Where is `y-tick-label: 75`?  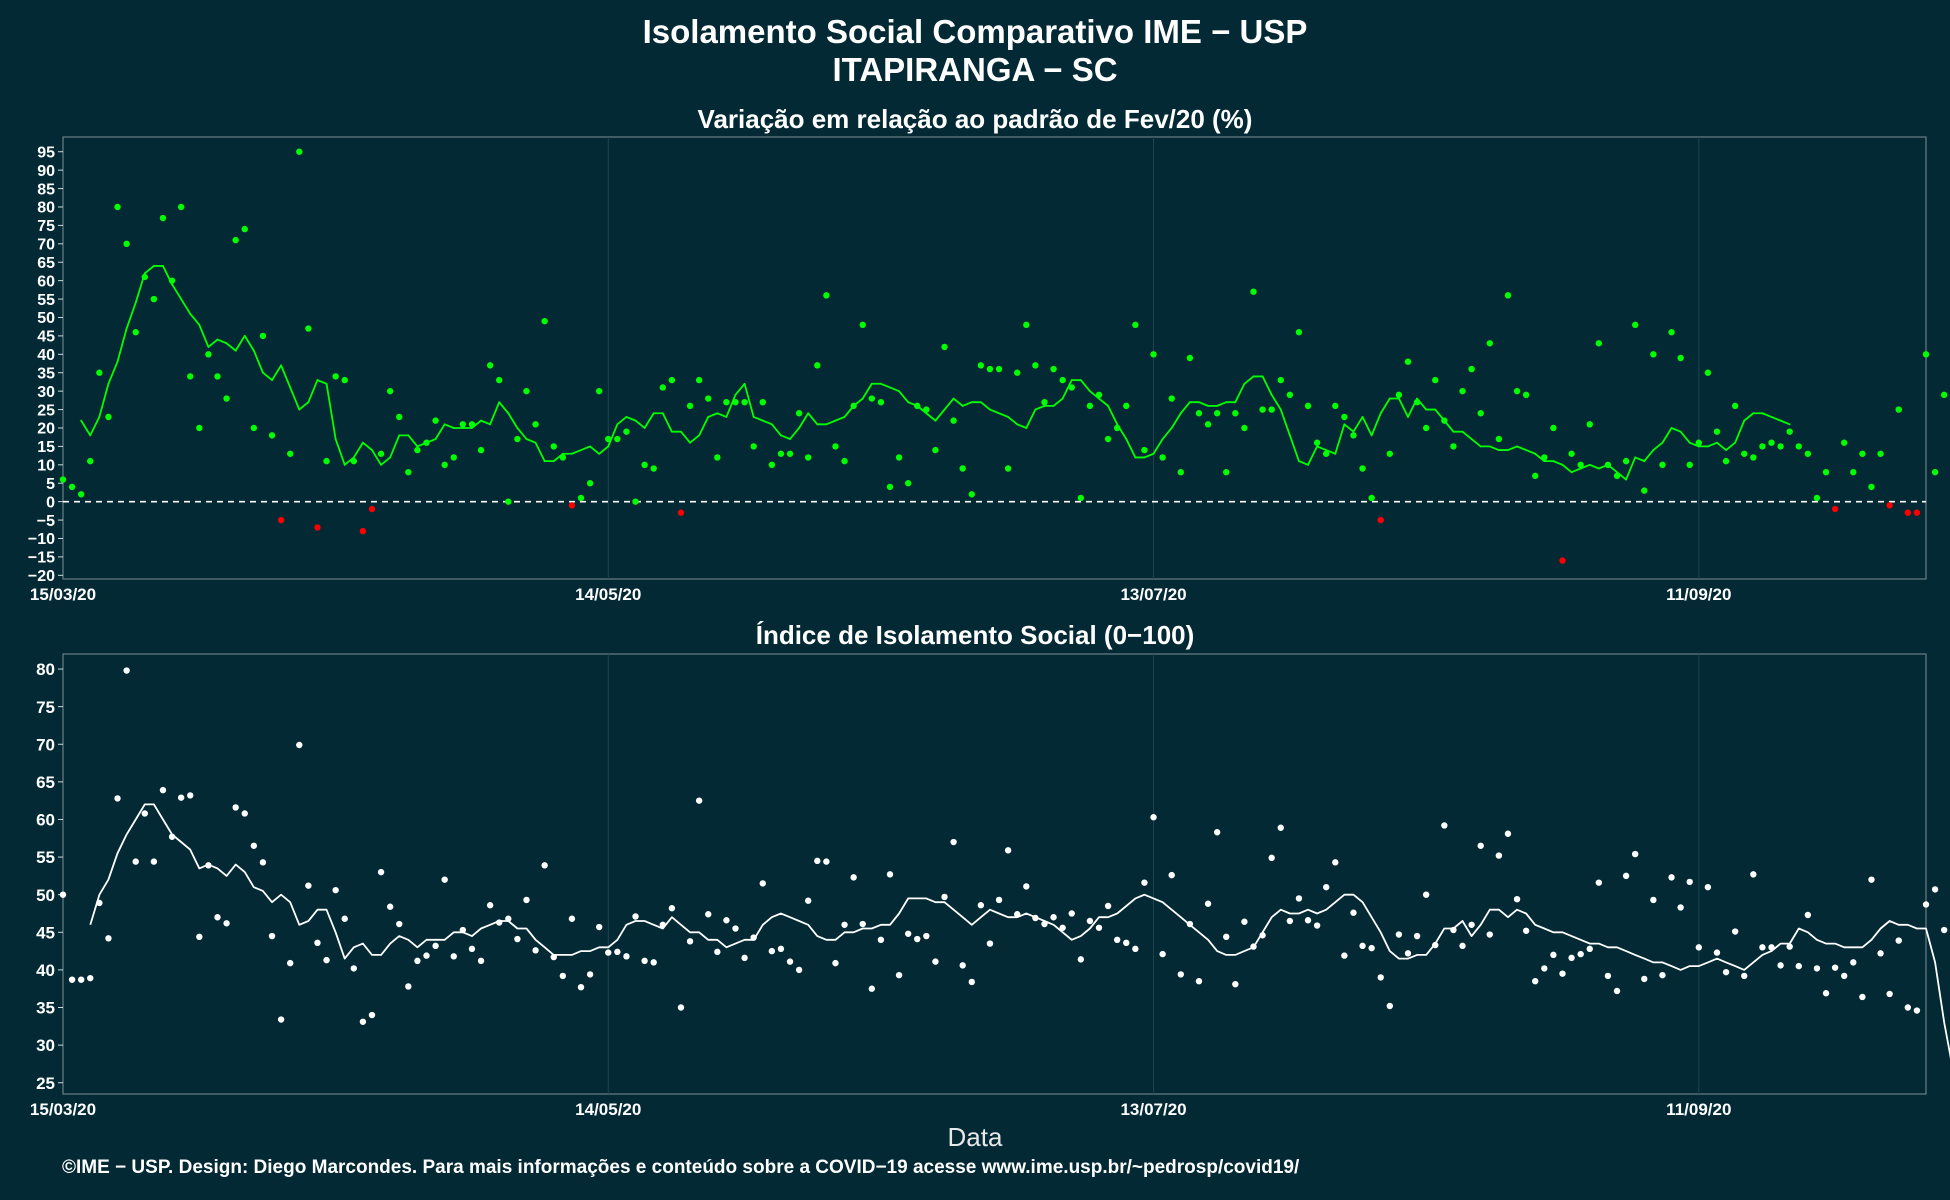 y-tick-label: 75 is located at coordinates (46, 226).